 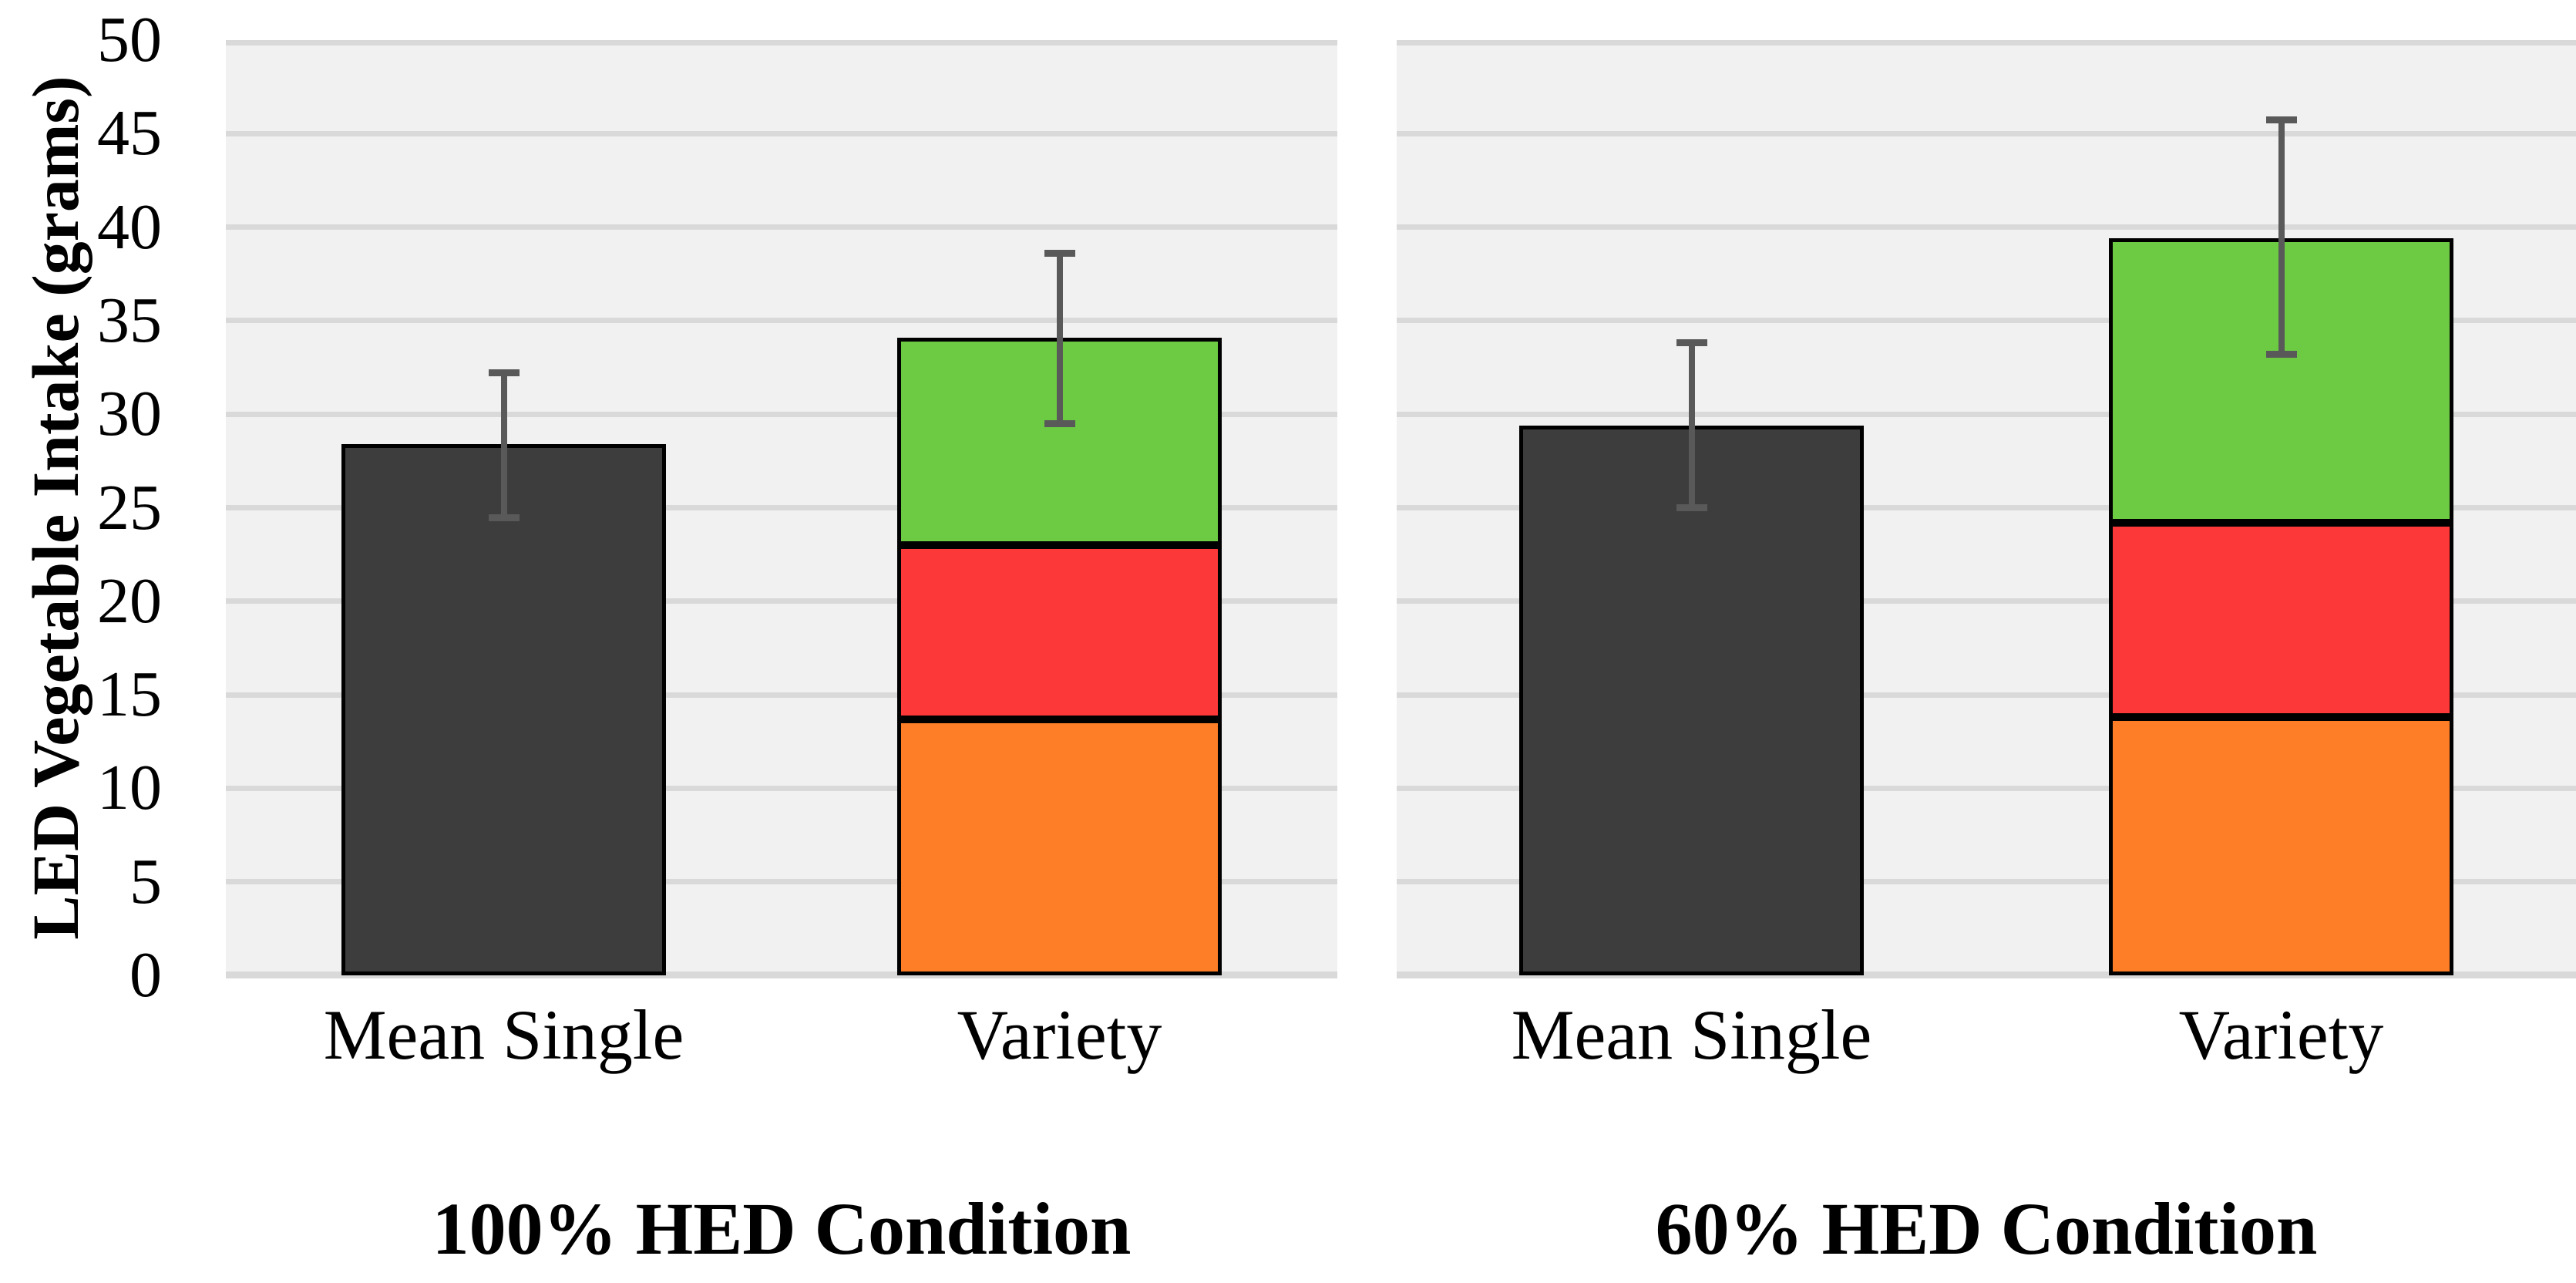 What do you see at coordinates (782, 1228) in the screenshot?
I see `panel-title-100-hed-condition: 100% HED Condition` at bounding box center [782, 1228].